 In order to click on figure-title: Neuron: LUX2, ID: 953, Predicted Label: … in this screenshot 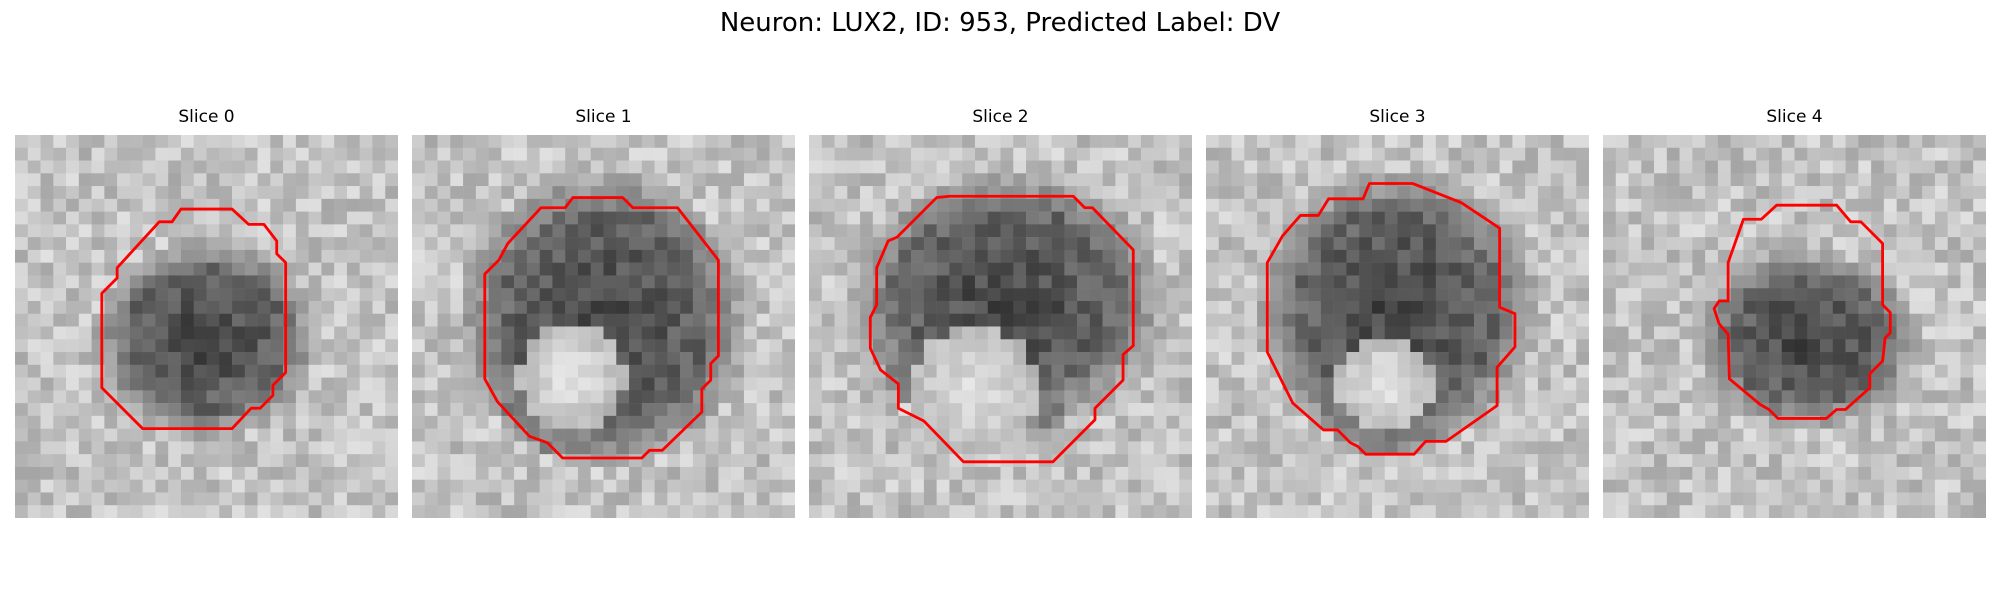, I will do `click(1000, 23)`.